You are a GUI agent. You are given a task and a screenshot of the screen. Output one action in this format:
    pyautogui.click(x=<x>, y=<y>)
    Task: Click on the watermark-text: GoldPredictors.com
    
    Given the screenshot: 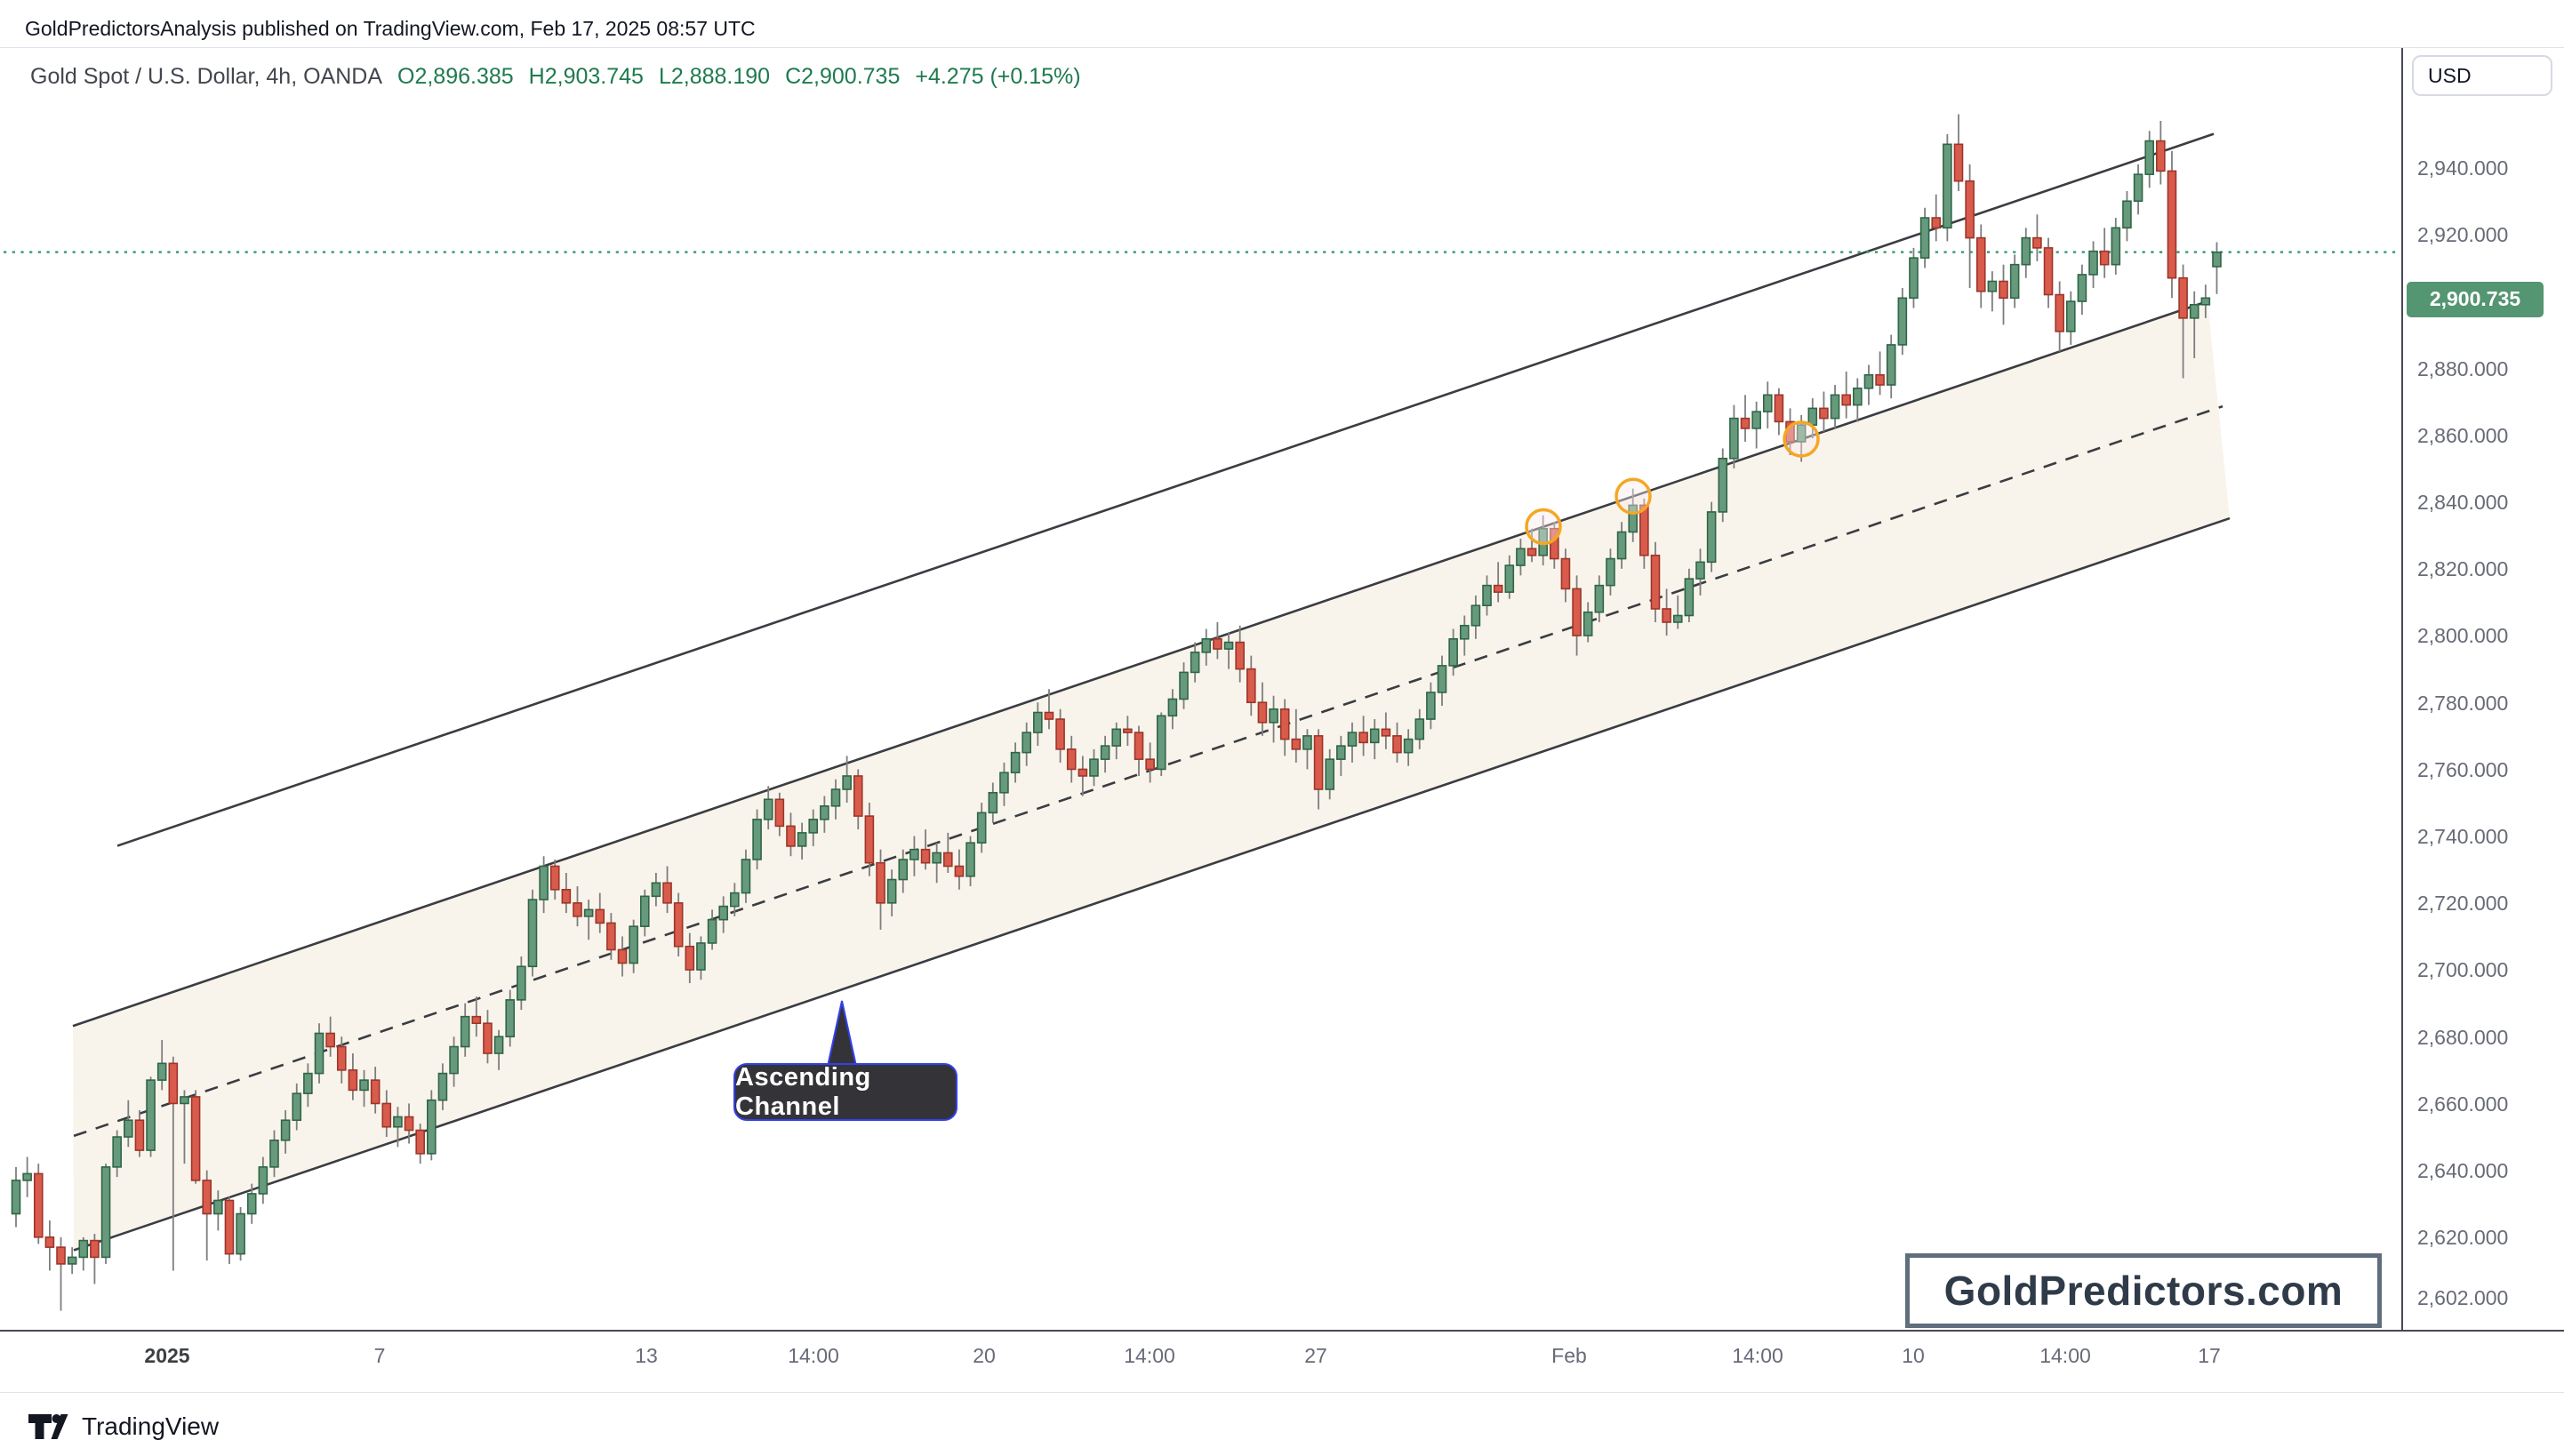 What is the action you would take?
    pyautogui.click(x=2143, y=1291)
    